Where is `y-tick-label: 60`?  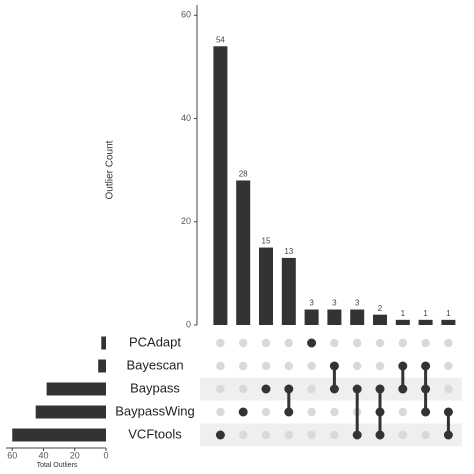 y-tick-label: 60 is located at coordinates (186, 15).